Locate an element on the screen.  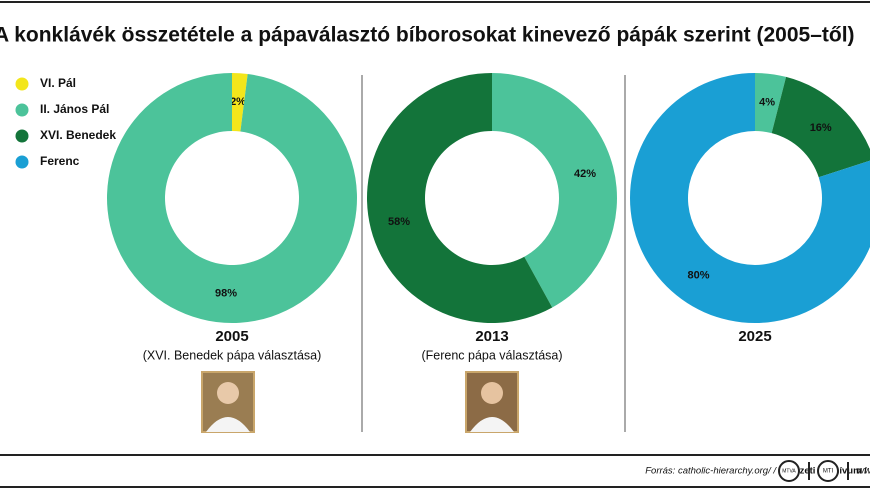
value-label: 2% is located at coordinates (238, 102).